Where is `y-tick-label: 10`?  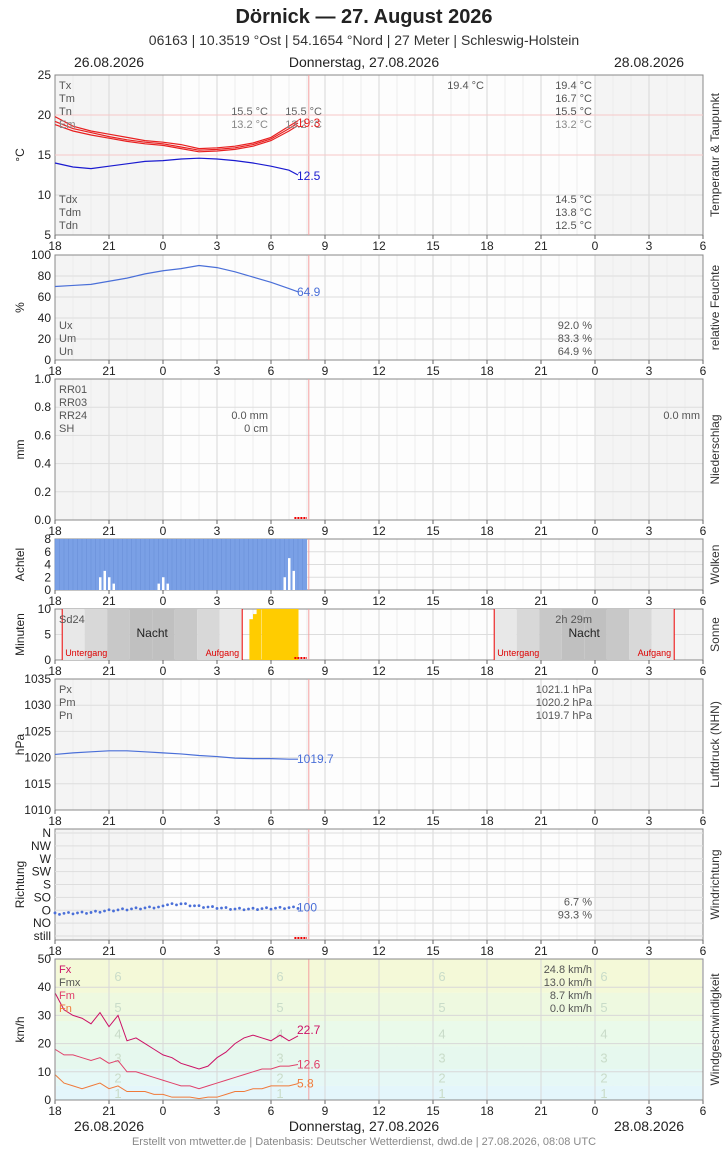 y-tick-label: 10 is located at coordinates (45, 195).